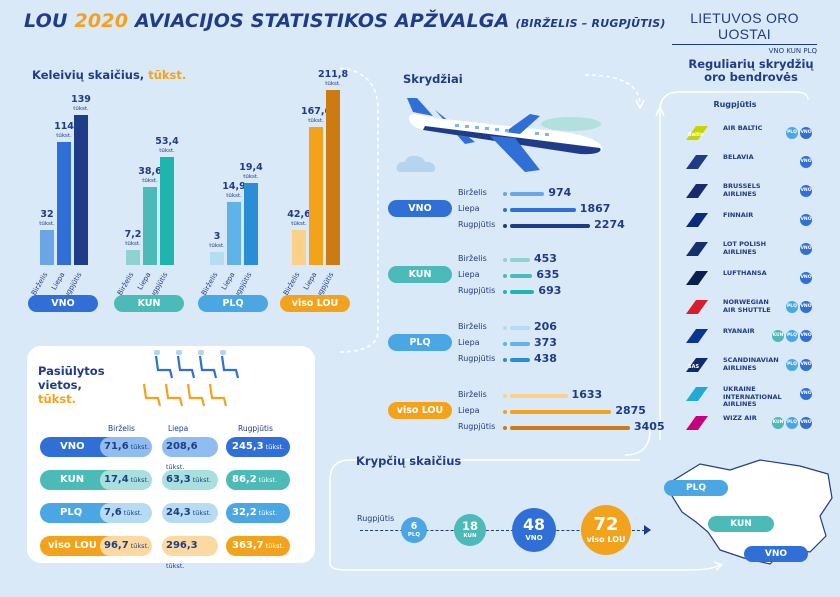  I want to click on directions-value: 72, so click(606, 524).